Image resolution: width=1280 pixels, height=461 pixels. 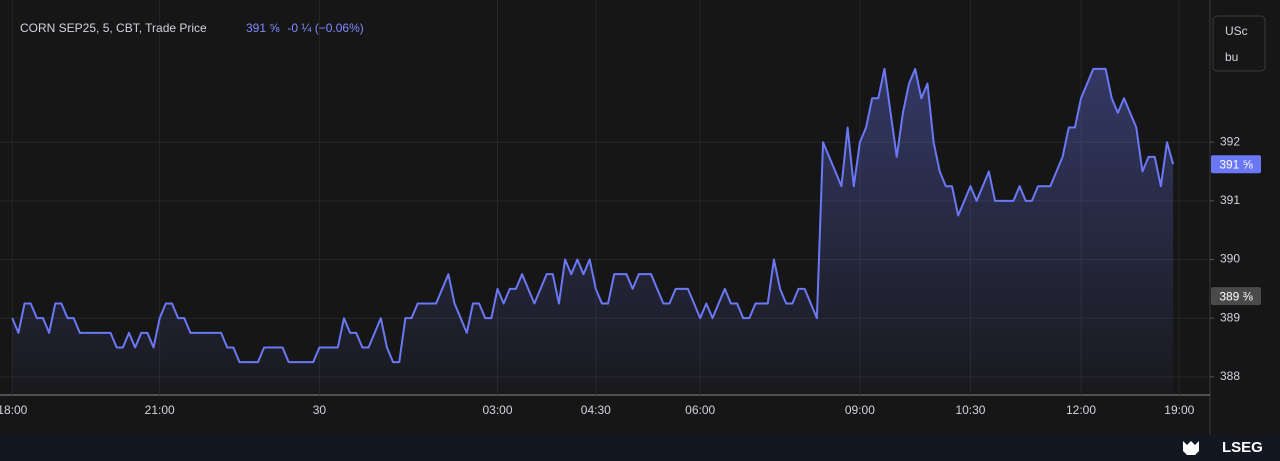 What do you see at coordinates (113, 28) in the screenshot?
I see `chart-title: CORN SEP25, 5, CBT, Trade Price` at bounding box center [113, 28].